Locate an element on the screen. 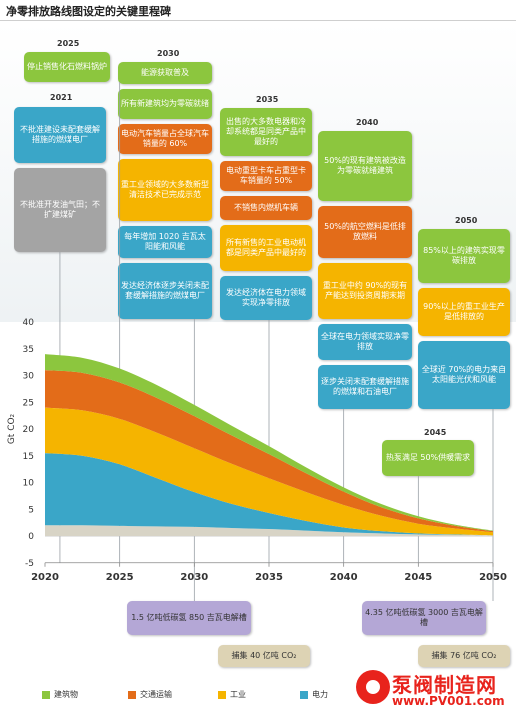  milestone-2021-coal: 不批准建设未配套缓解措施的燃煤电厂 is located at coordinates (60, 135).